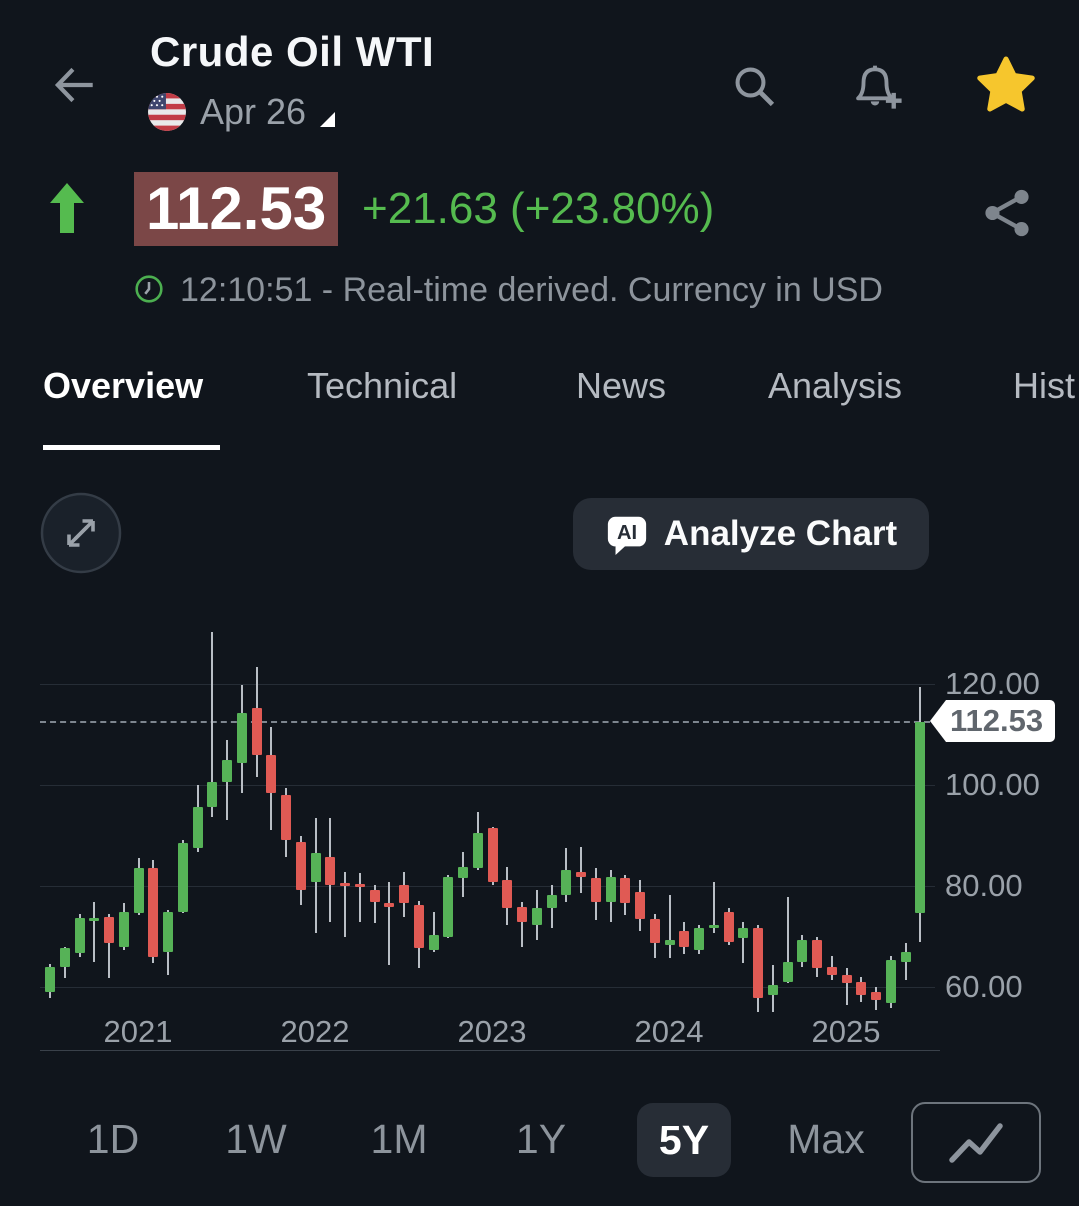 The image size is (1079, 1206). I want to click on share-icon, so click(1007, 213).